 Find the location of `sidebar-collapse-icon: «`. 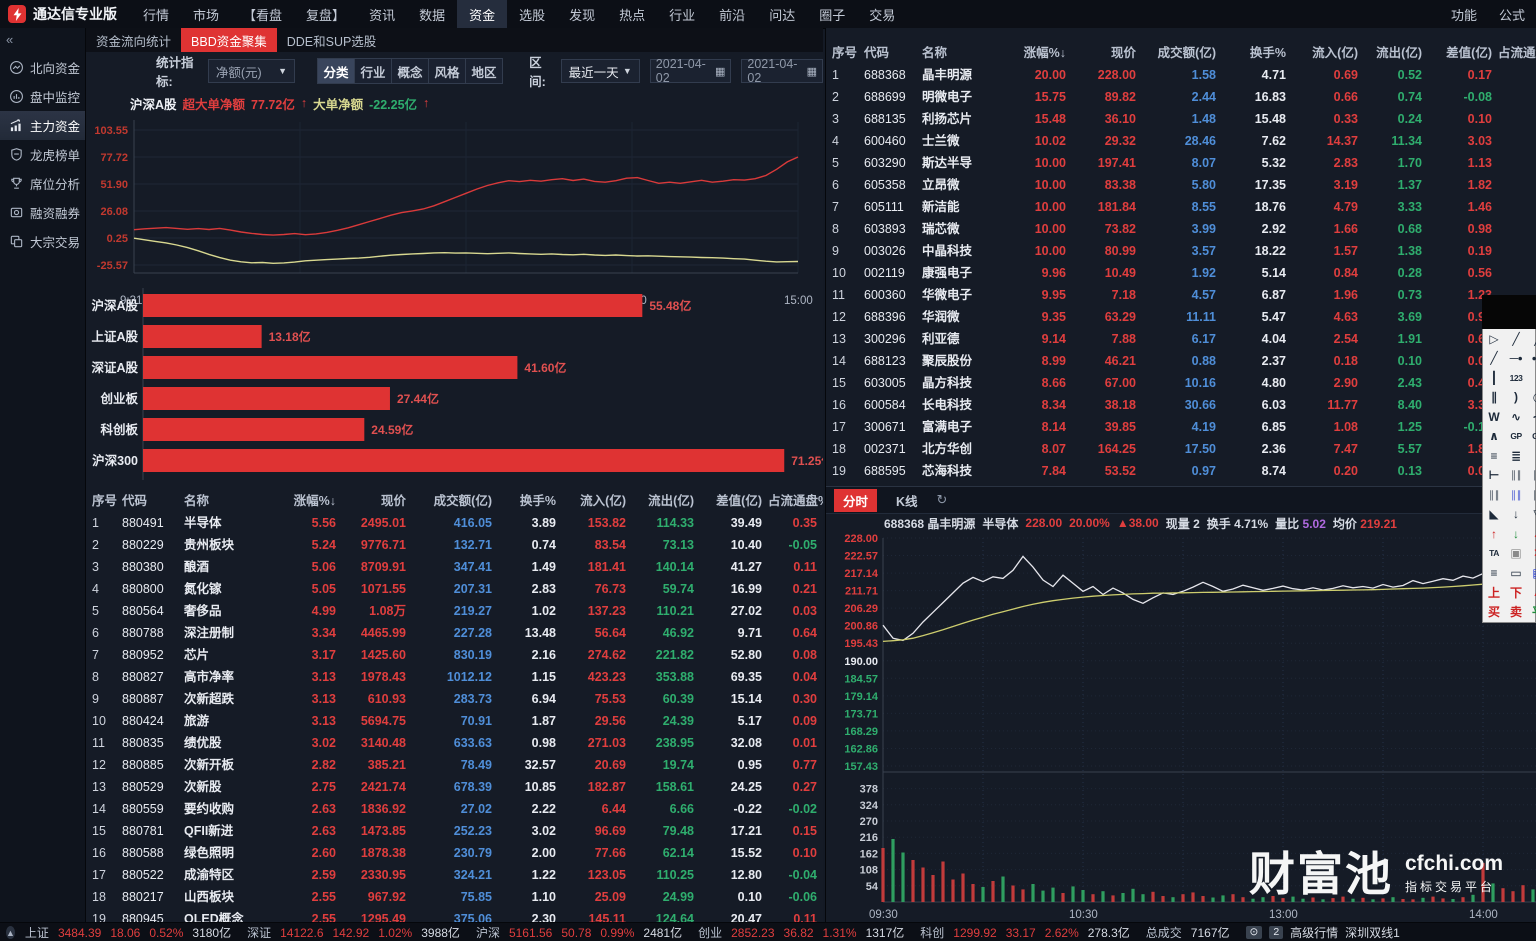

sidebar-collapse-icon: « is located at coordinates (10, 39).